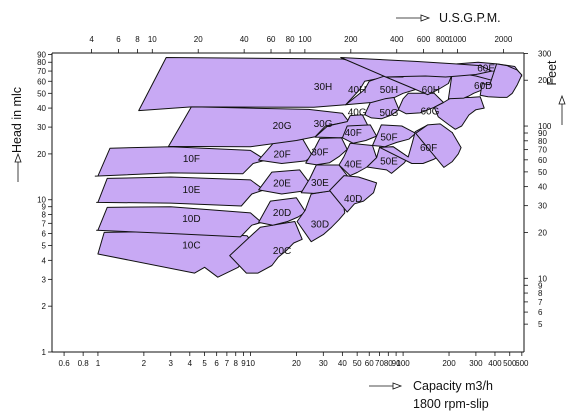  I want to click on top-tick-label: 2000, so click(503, 39).